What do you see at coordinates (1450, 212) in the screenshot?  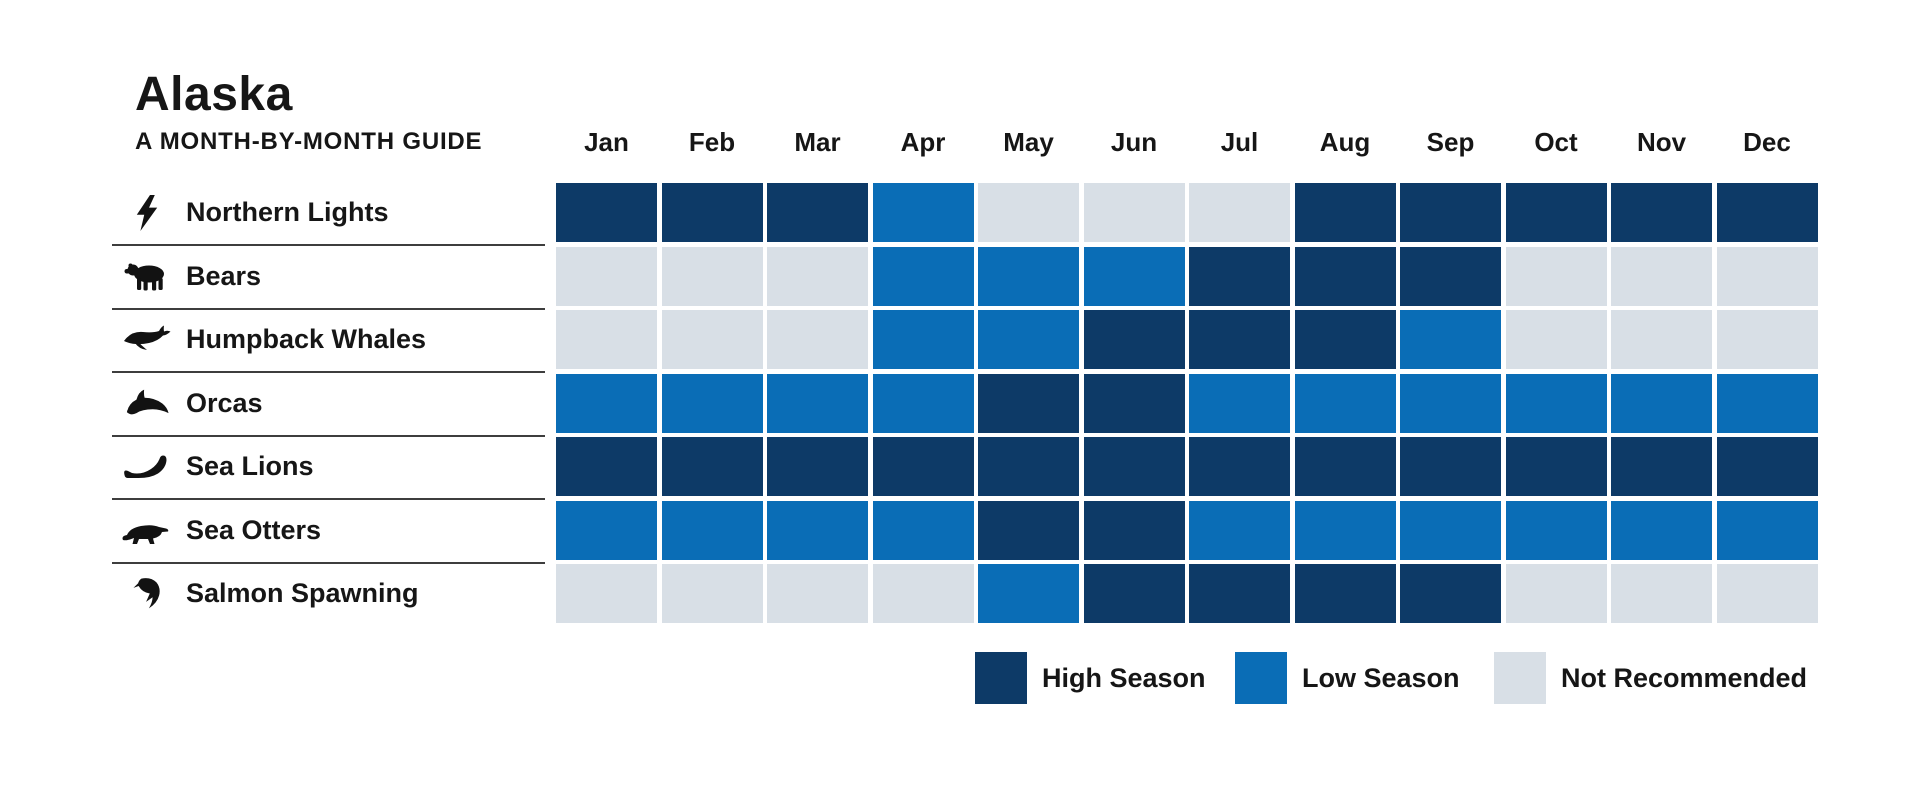 I see `cell-northern-lights-sep` at bounding box center [1450, 212].